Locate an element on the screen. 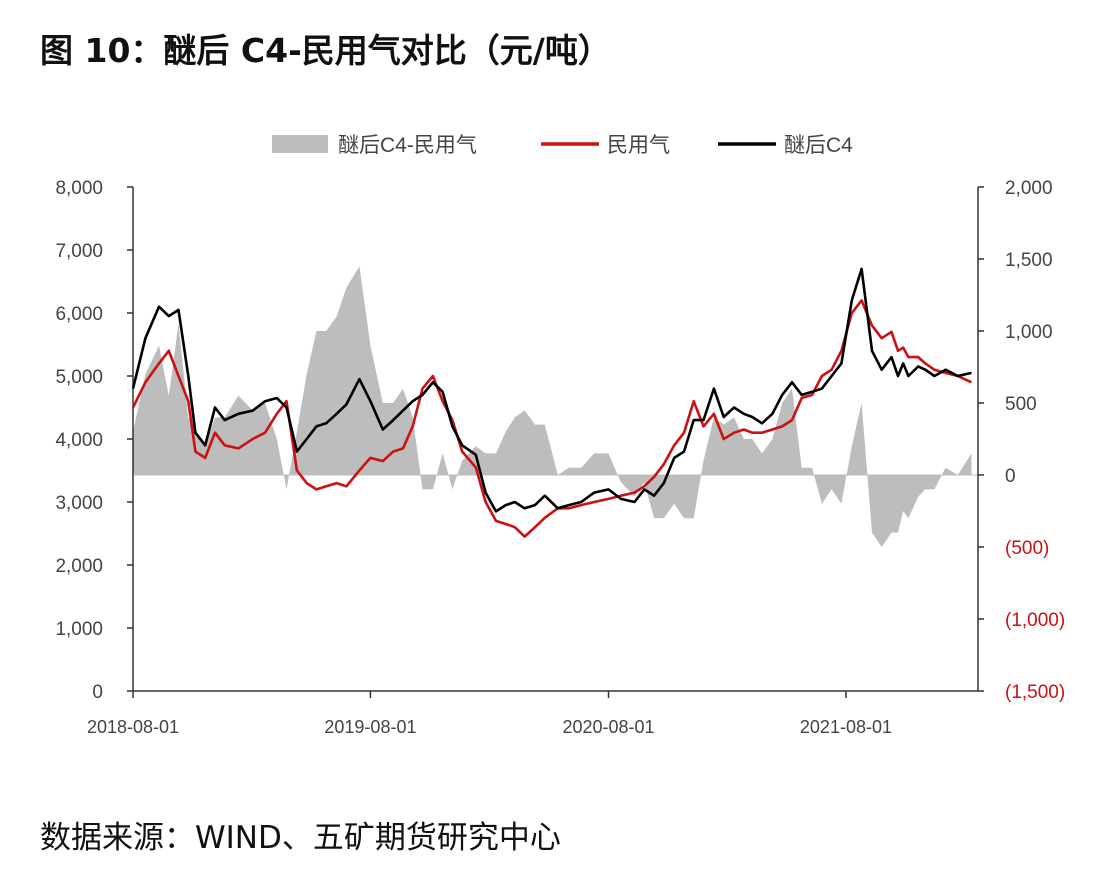  figure-source: 数据来源：WIND、五矿期货研究中心 is located at coordinates (300, 838).